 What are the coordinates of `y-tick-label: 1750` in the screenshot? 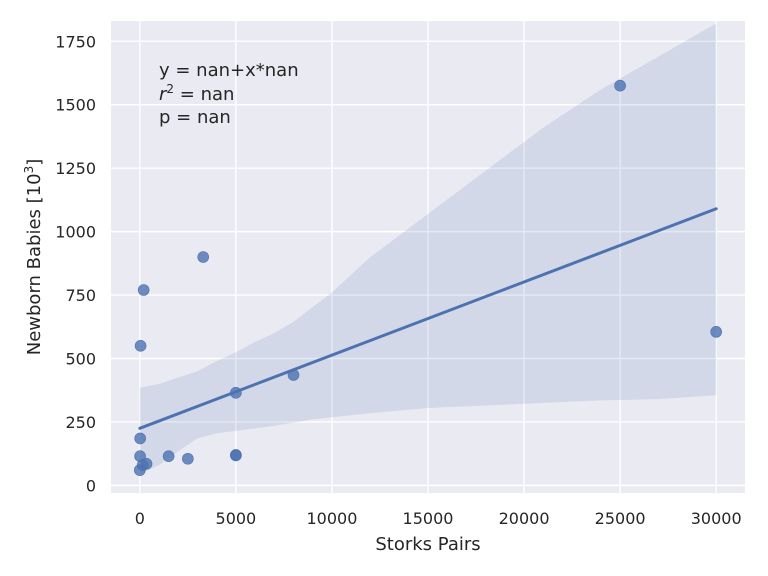 It's located at (75, 41).